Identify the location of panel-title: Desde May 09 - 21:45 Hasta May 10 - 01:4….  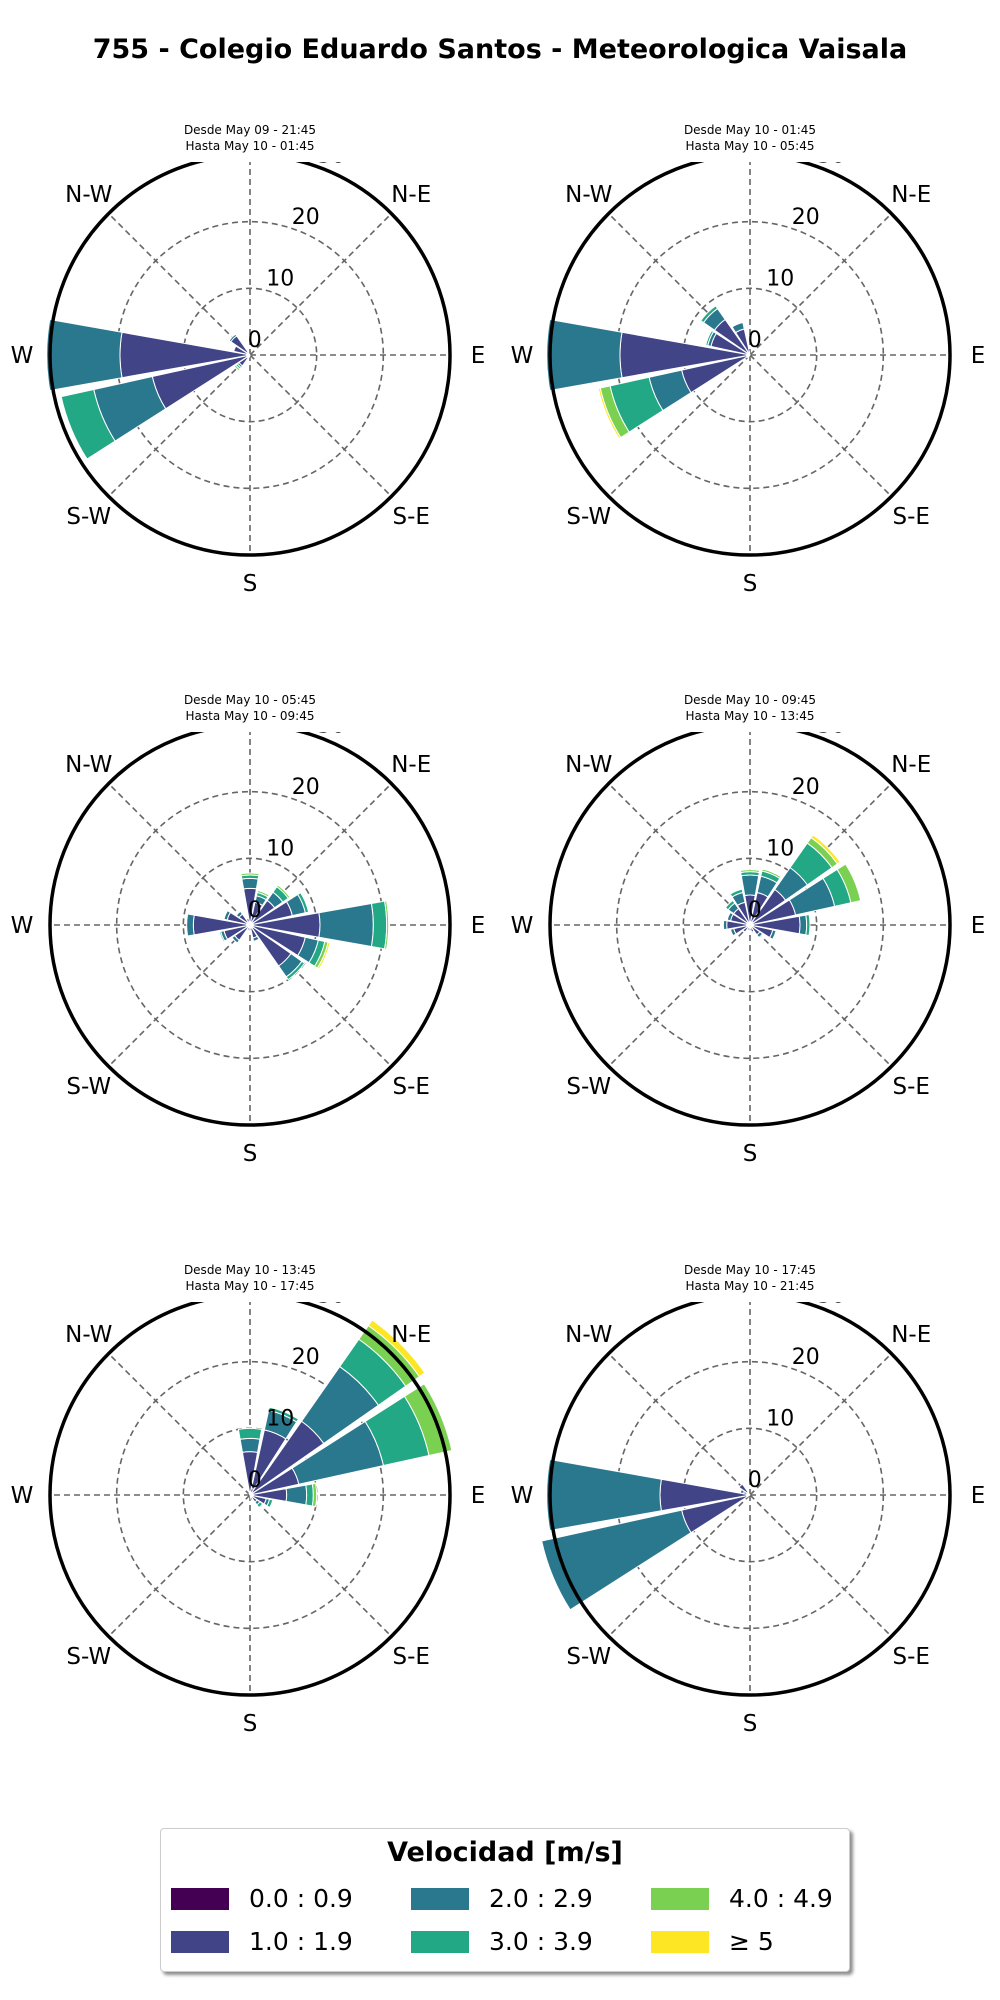
(250, 138).